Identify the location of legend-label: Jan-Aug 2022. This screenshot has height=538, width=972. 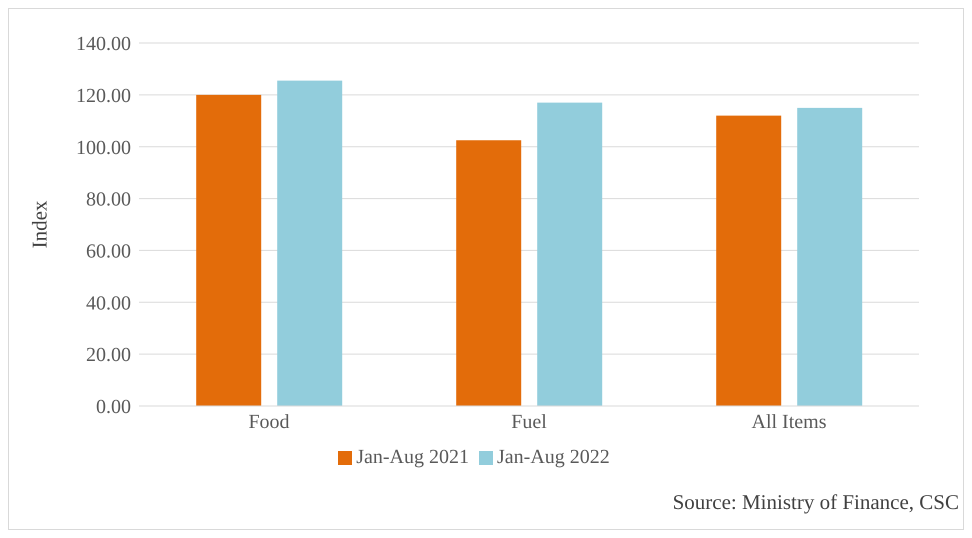
(553, 457).